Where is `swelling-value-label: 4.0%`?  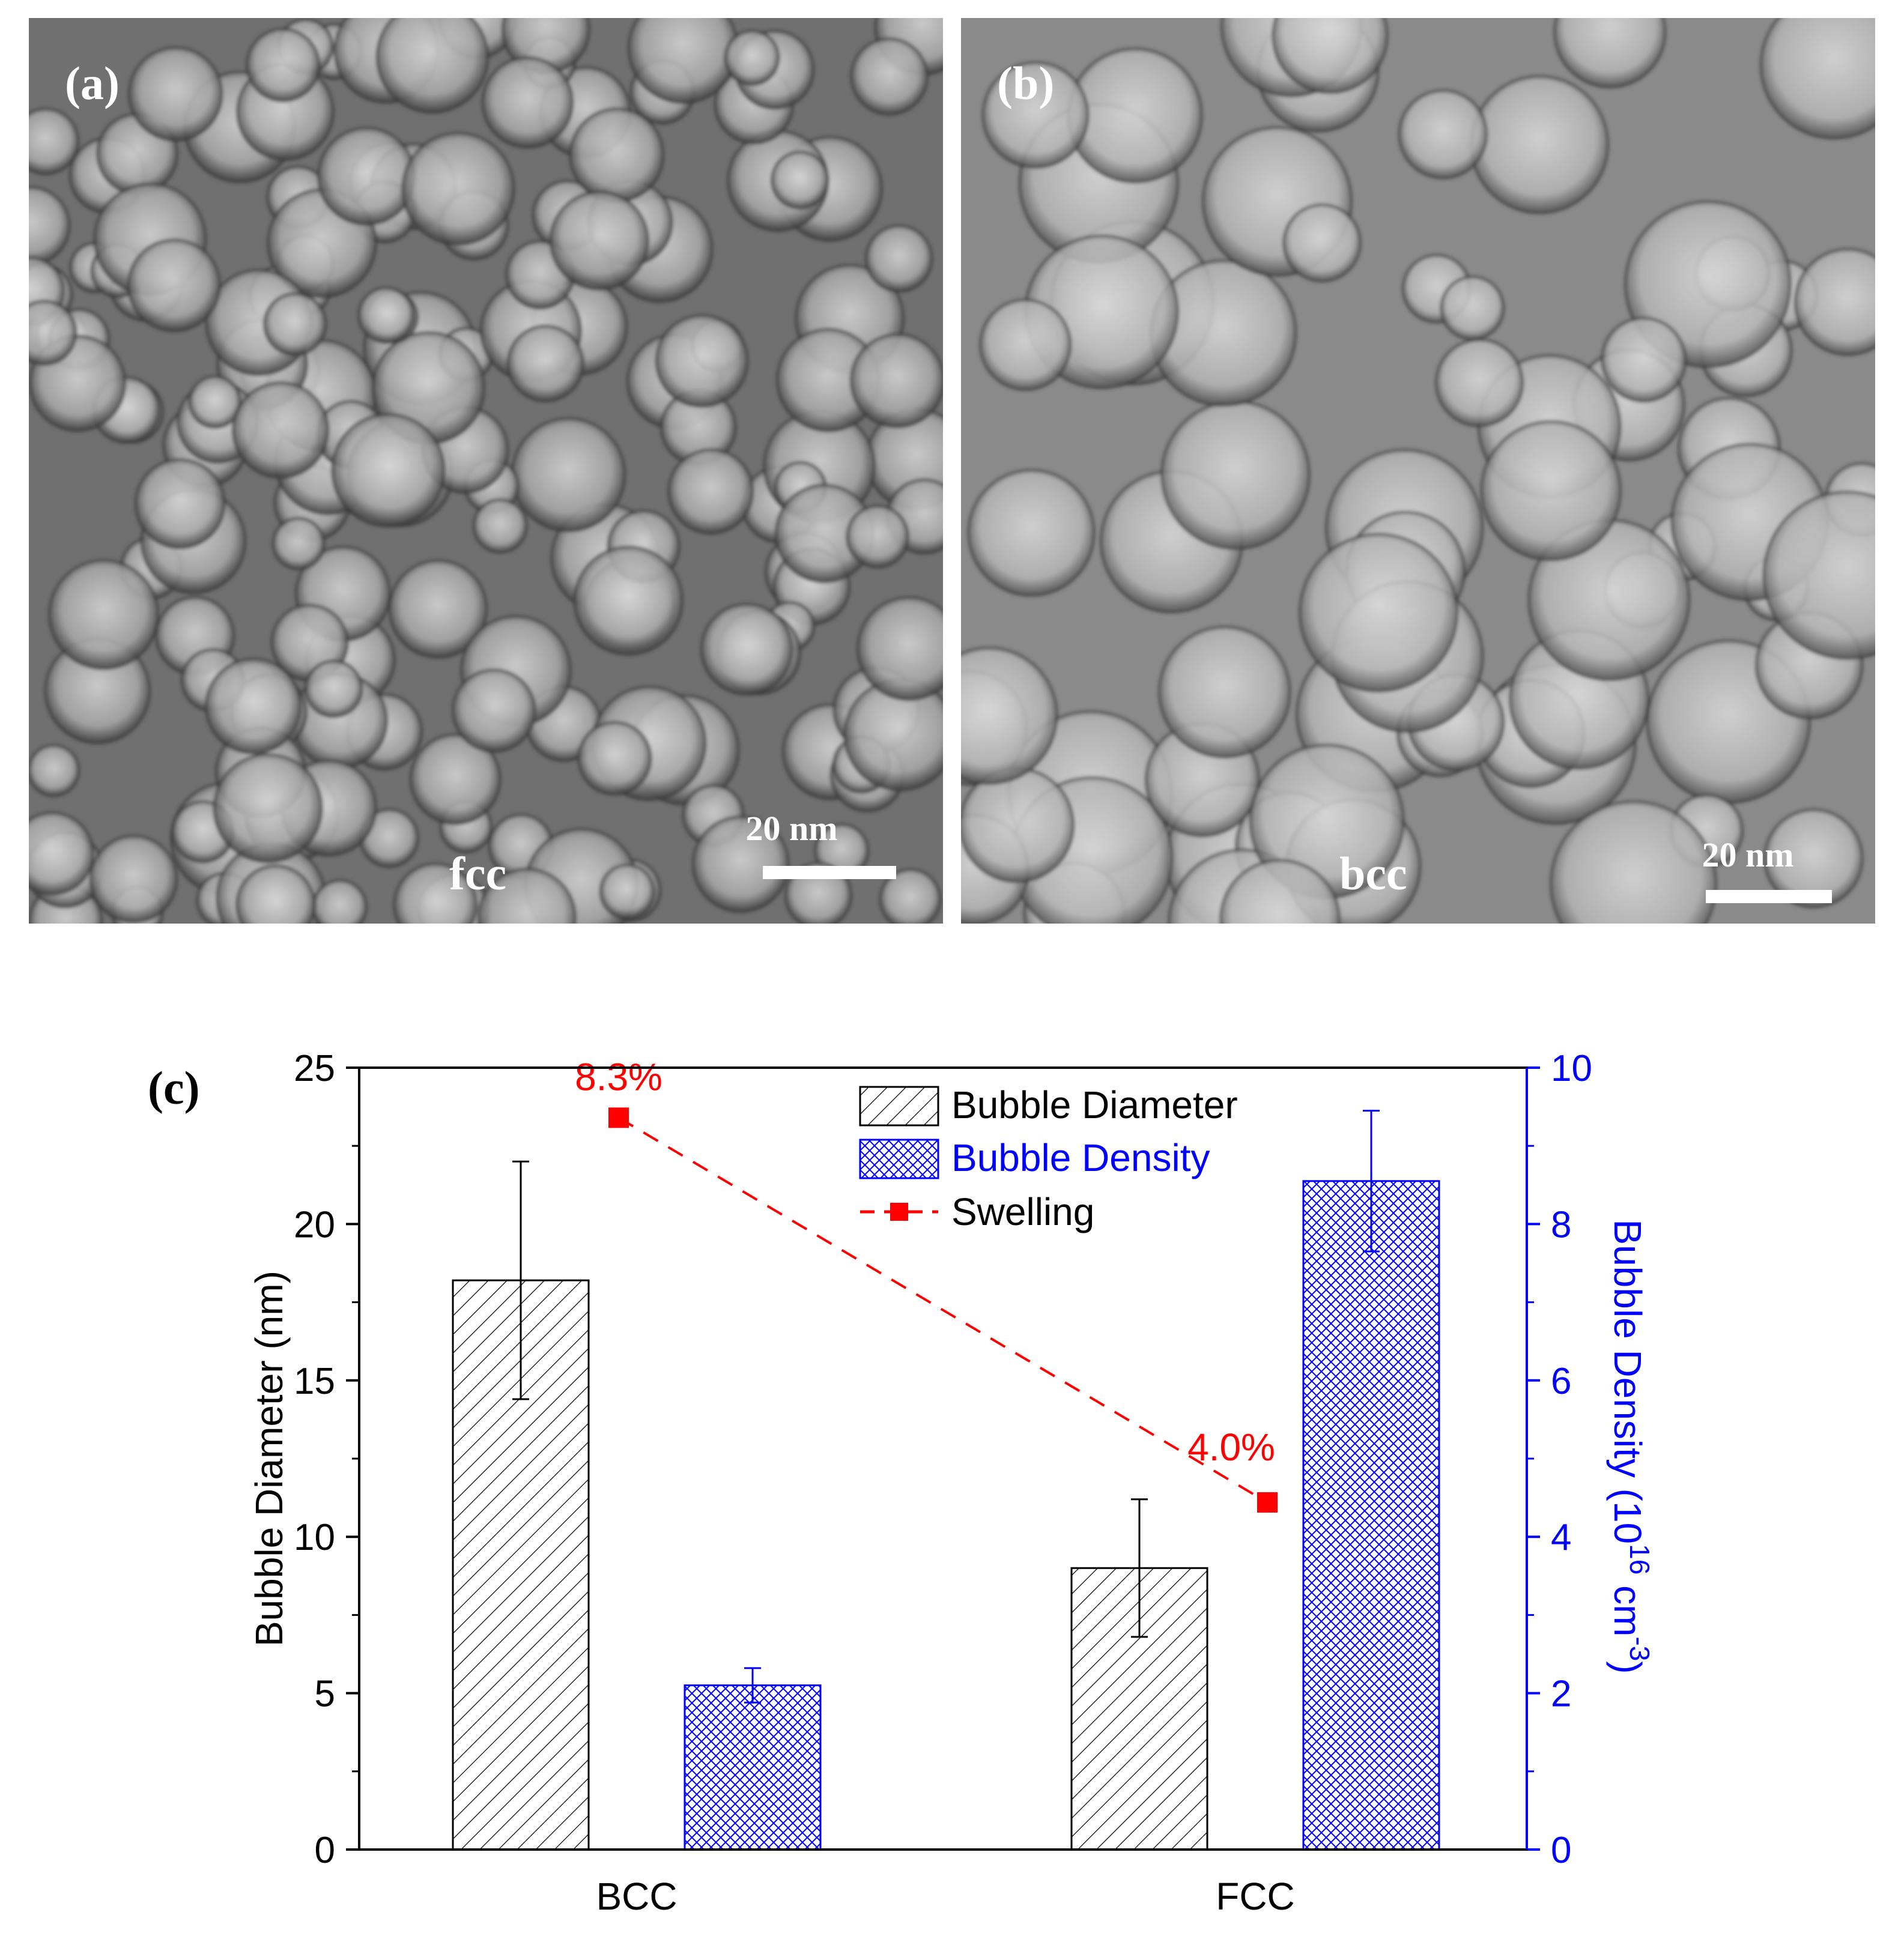
swelling-value-label: 4.0% is located at coordinates (1231, 1447).